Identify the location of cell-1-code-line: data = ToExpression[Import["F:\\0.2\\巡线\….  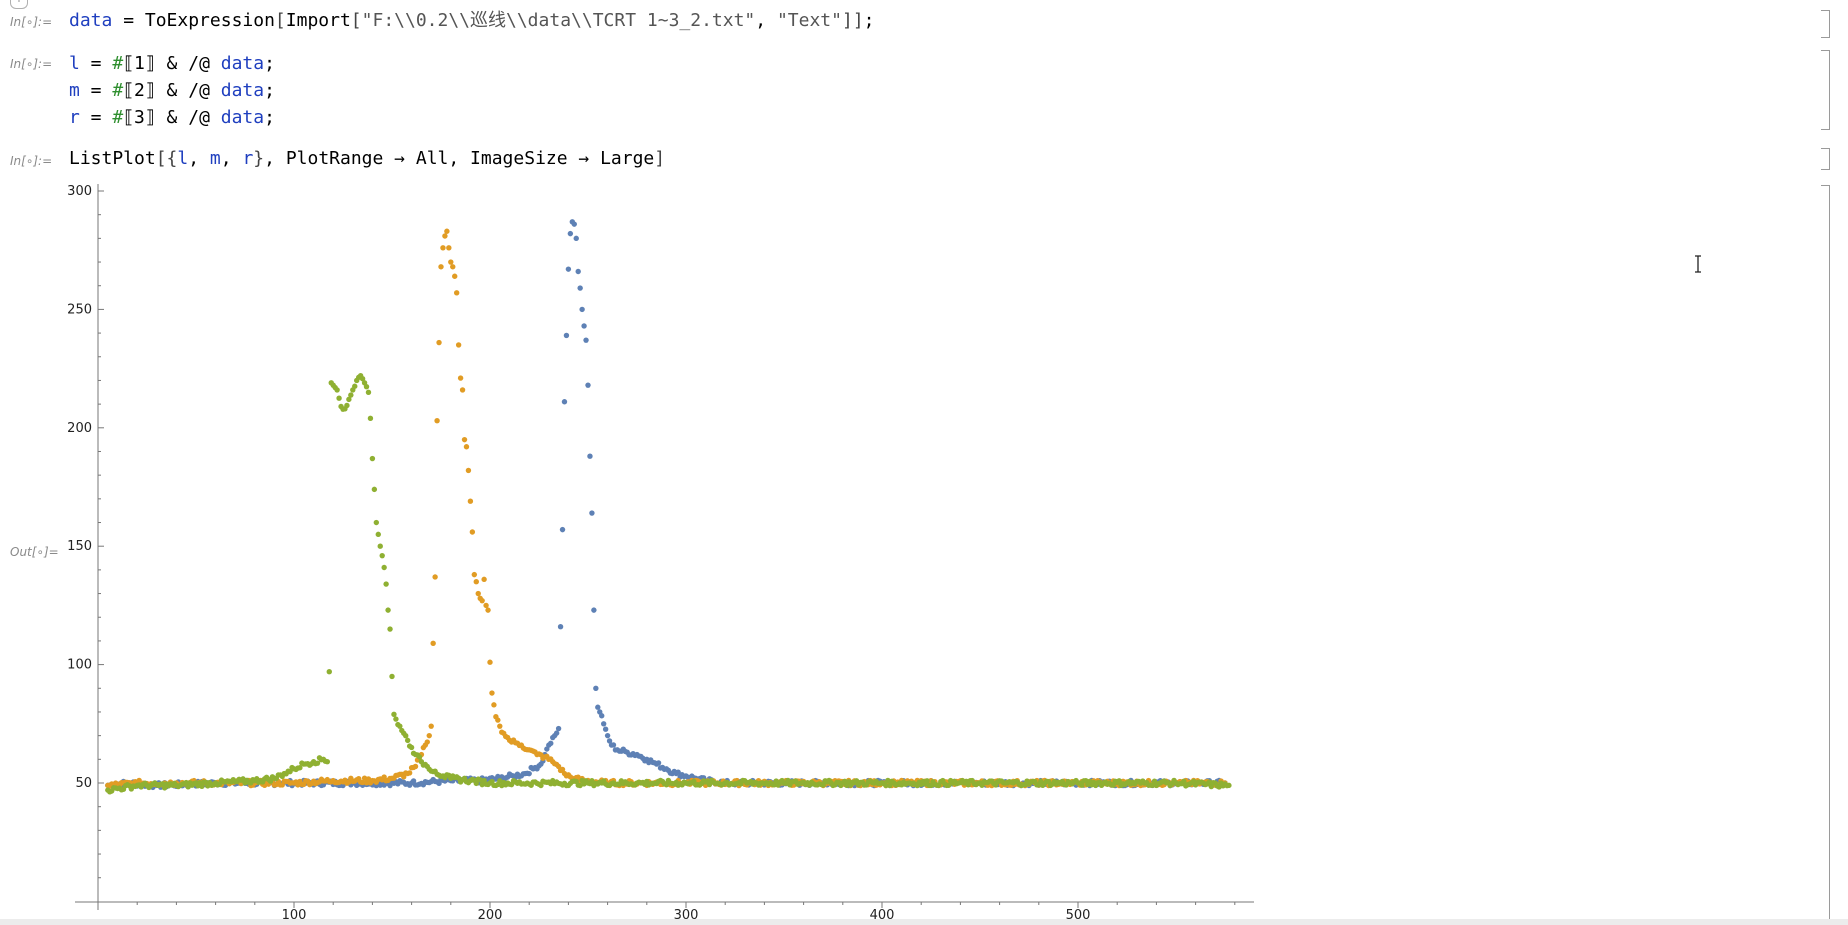
(472, 21).